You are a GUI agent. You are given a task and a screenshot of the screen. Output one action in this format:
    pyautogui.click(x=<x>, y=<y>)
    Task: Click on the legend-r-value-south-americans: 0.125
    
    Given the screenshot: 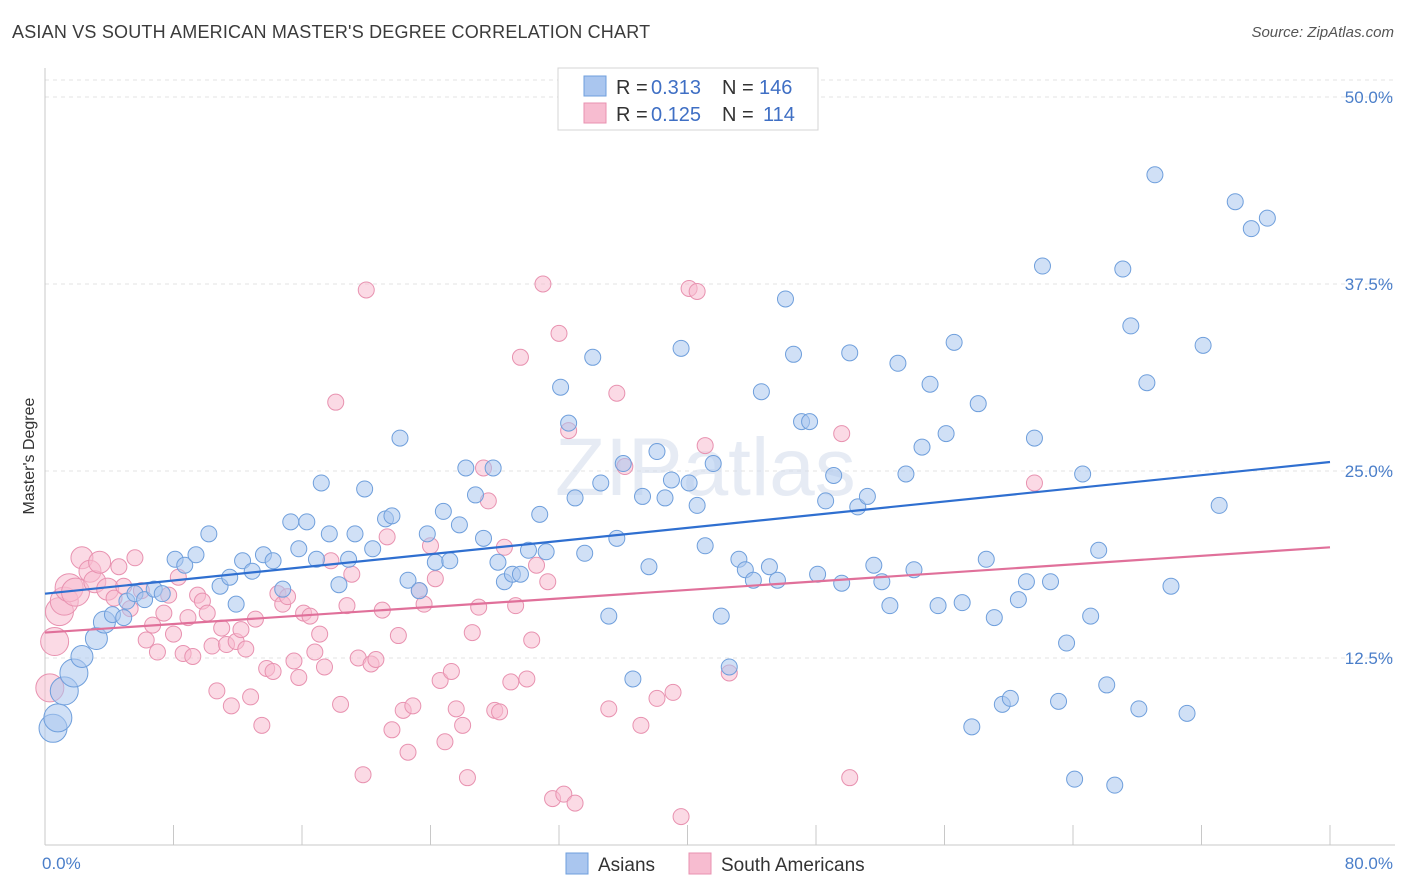 What is the action you would take?
    pyautogui.click(x=676, y=115)
    